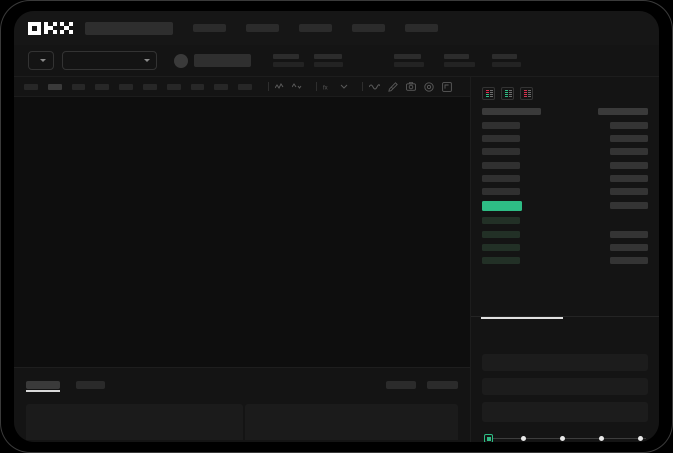 The height and width of the screenshot is (453, 673). I want to click on orderbook-header-amount, so click(623, 111).